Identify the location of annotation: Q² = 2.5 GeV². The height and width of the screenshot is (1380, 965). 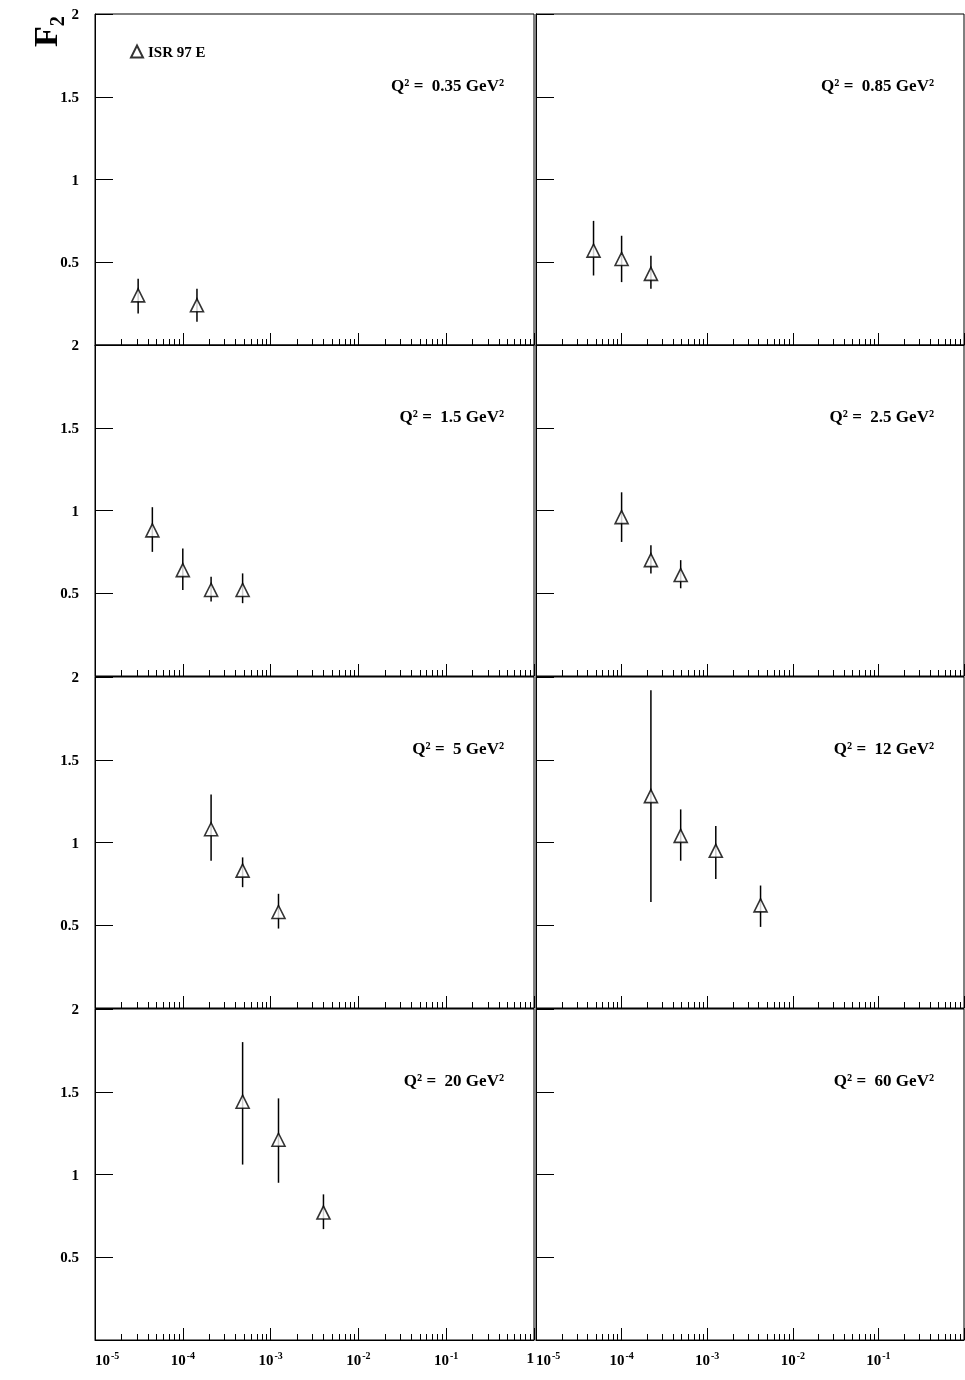
(882, 416).